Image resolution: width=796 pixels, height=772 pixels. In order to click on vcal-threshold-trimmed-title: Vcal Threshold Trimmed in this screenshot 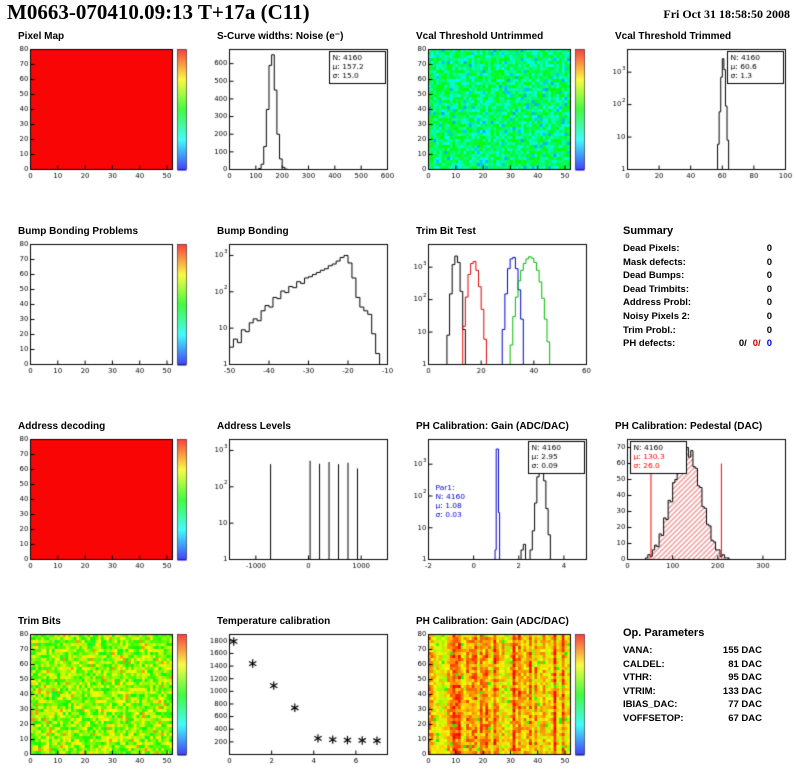, I will do `click(673, 36)`.